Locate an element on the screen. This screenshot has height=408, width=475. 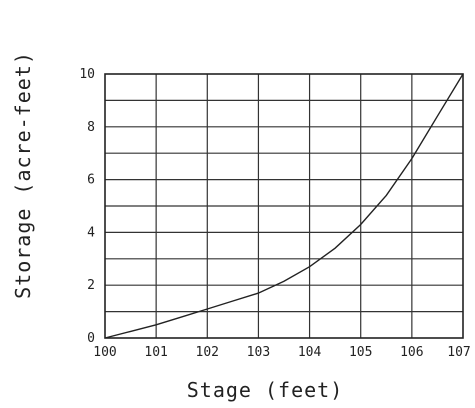
x-tick-label: 102 is located at coordinates (207, 352).